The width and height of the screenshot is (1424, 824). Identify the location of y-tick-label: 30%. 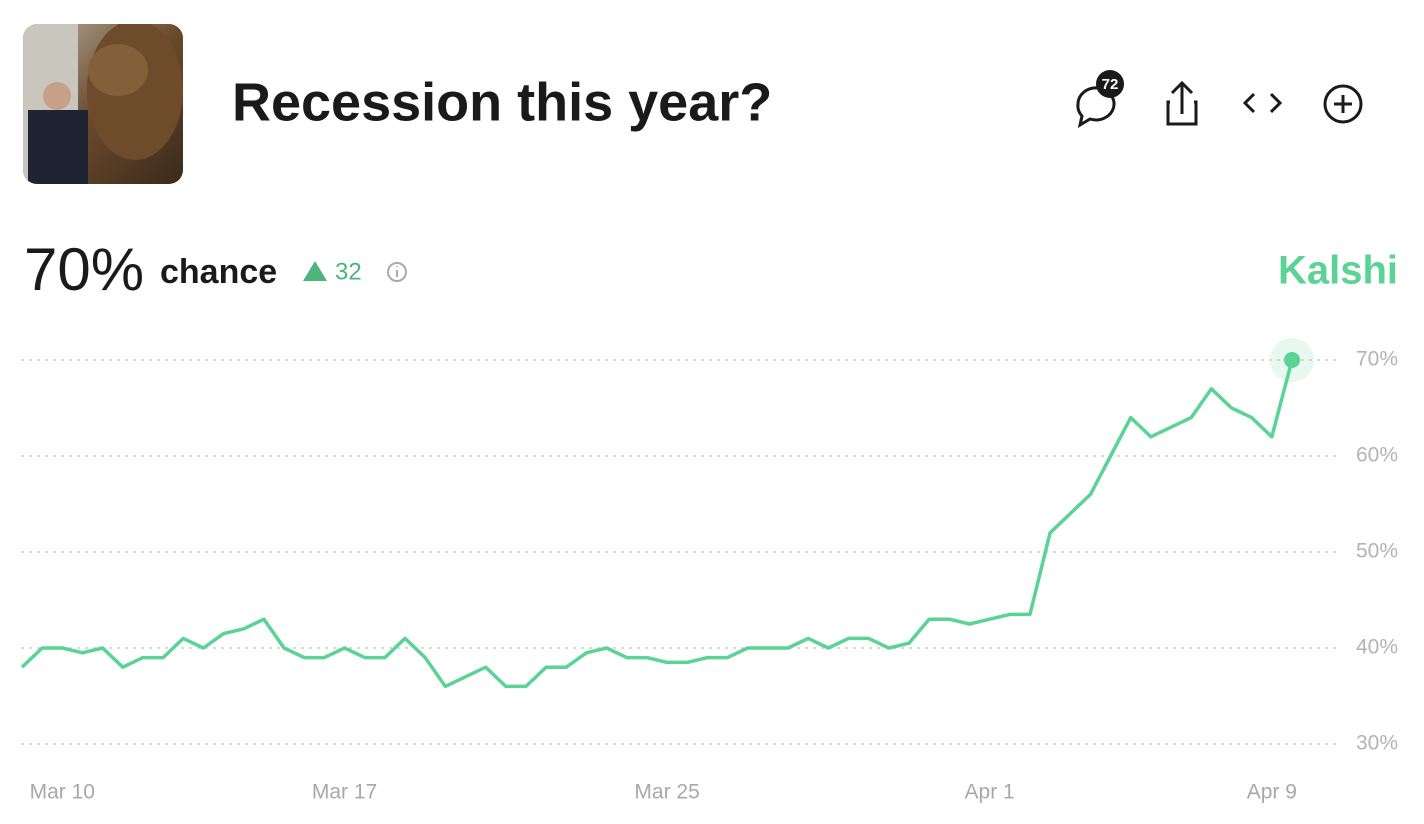
(1377, 743).